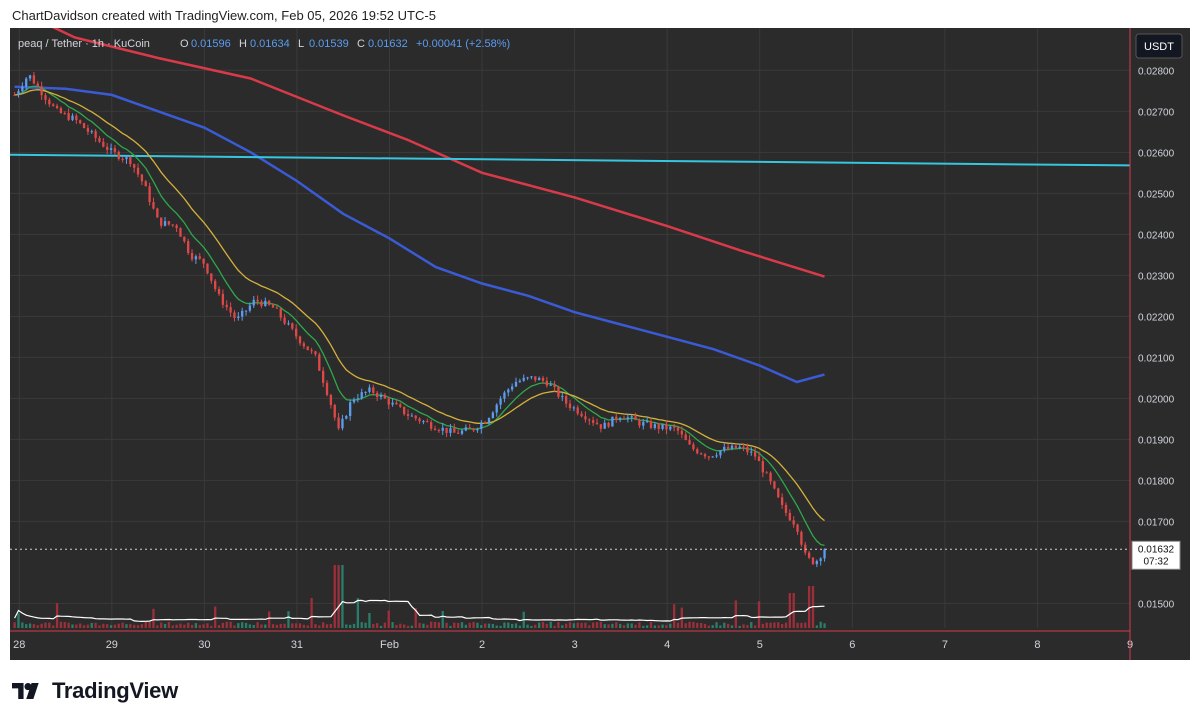 This screenshot has height=722, width=1200. Describe the element at coordinates (389, 645) in the screenshot. I see `x-tick-label: Feb` at that location.